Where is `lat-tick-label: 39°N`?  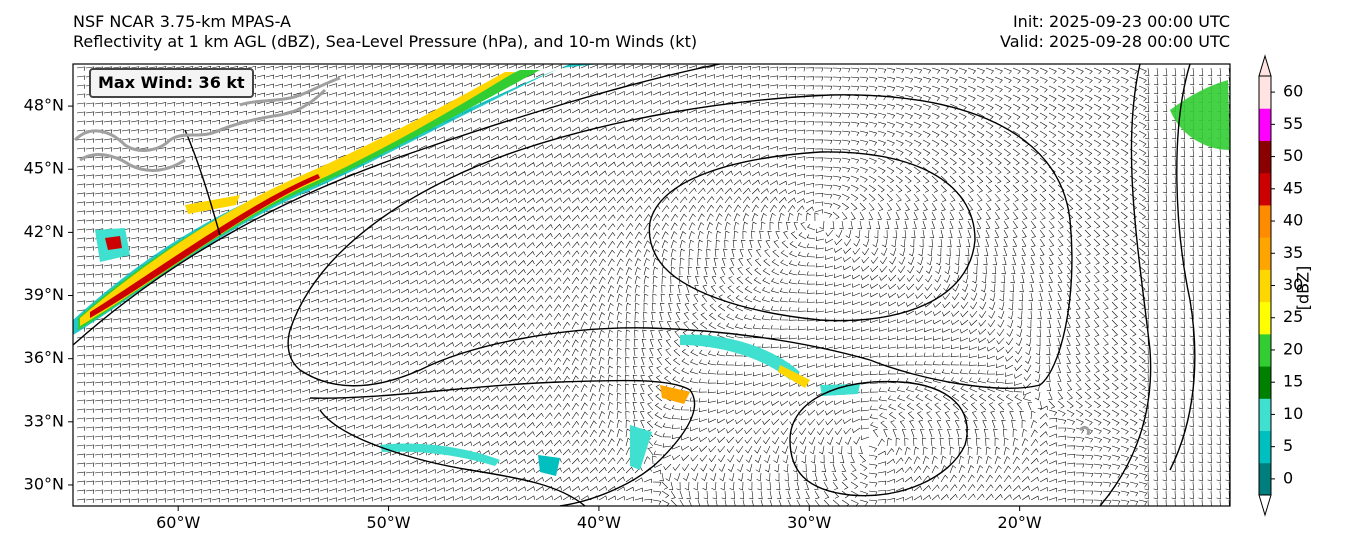
lat-tick-label: 39°N is located at coordinates (44, 294).